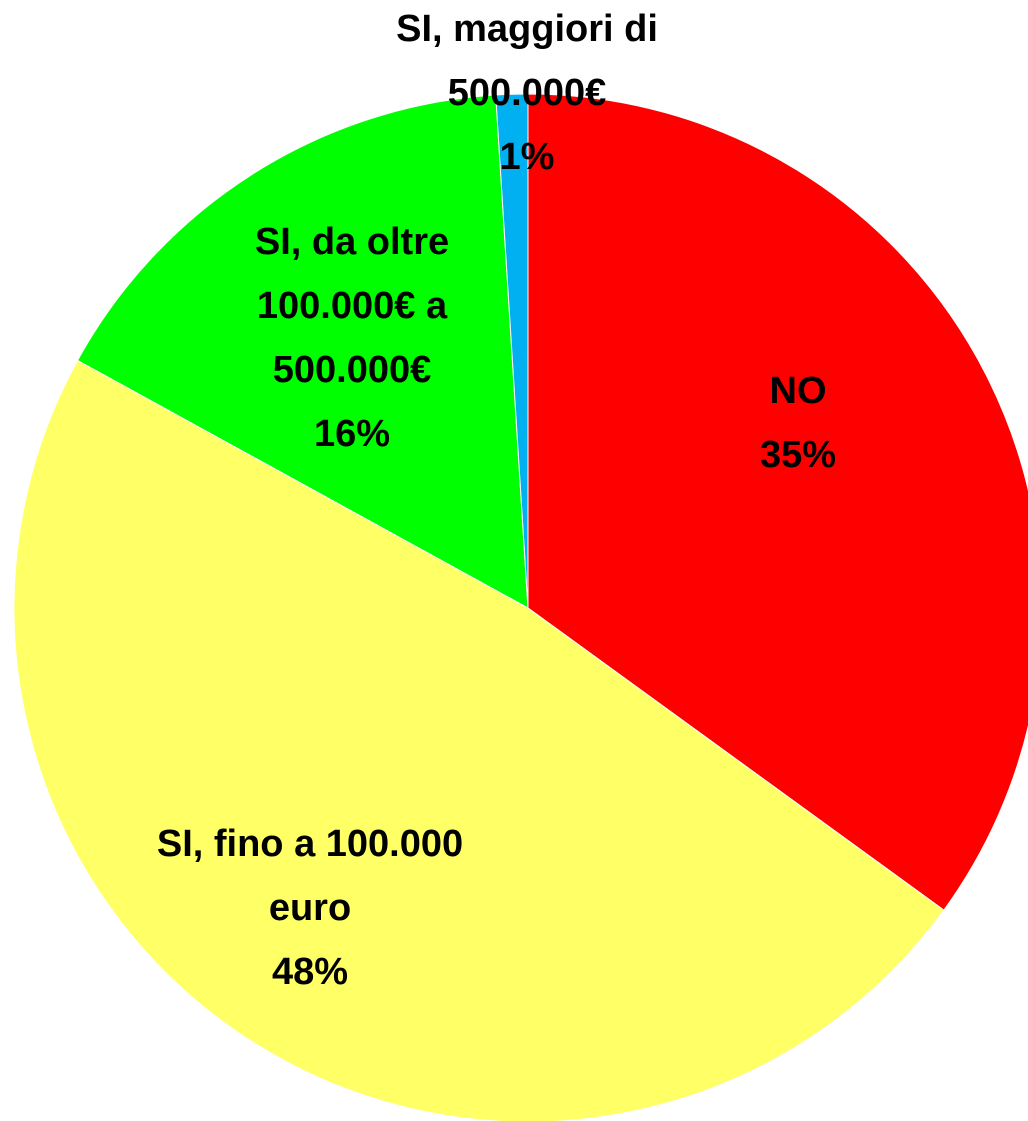 The height and width of the screenshot is (1121, 1028). I want to click on label-line: SI, fino a 100.000, so click(310, 844).